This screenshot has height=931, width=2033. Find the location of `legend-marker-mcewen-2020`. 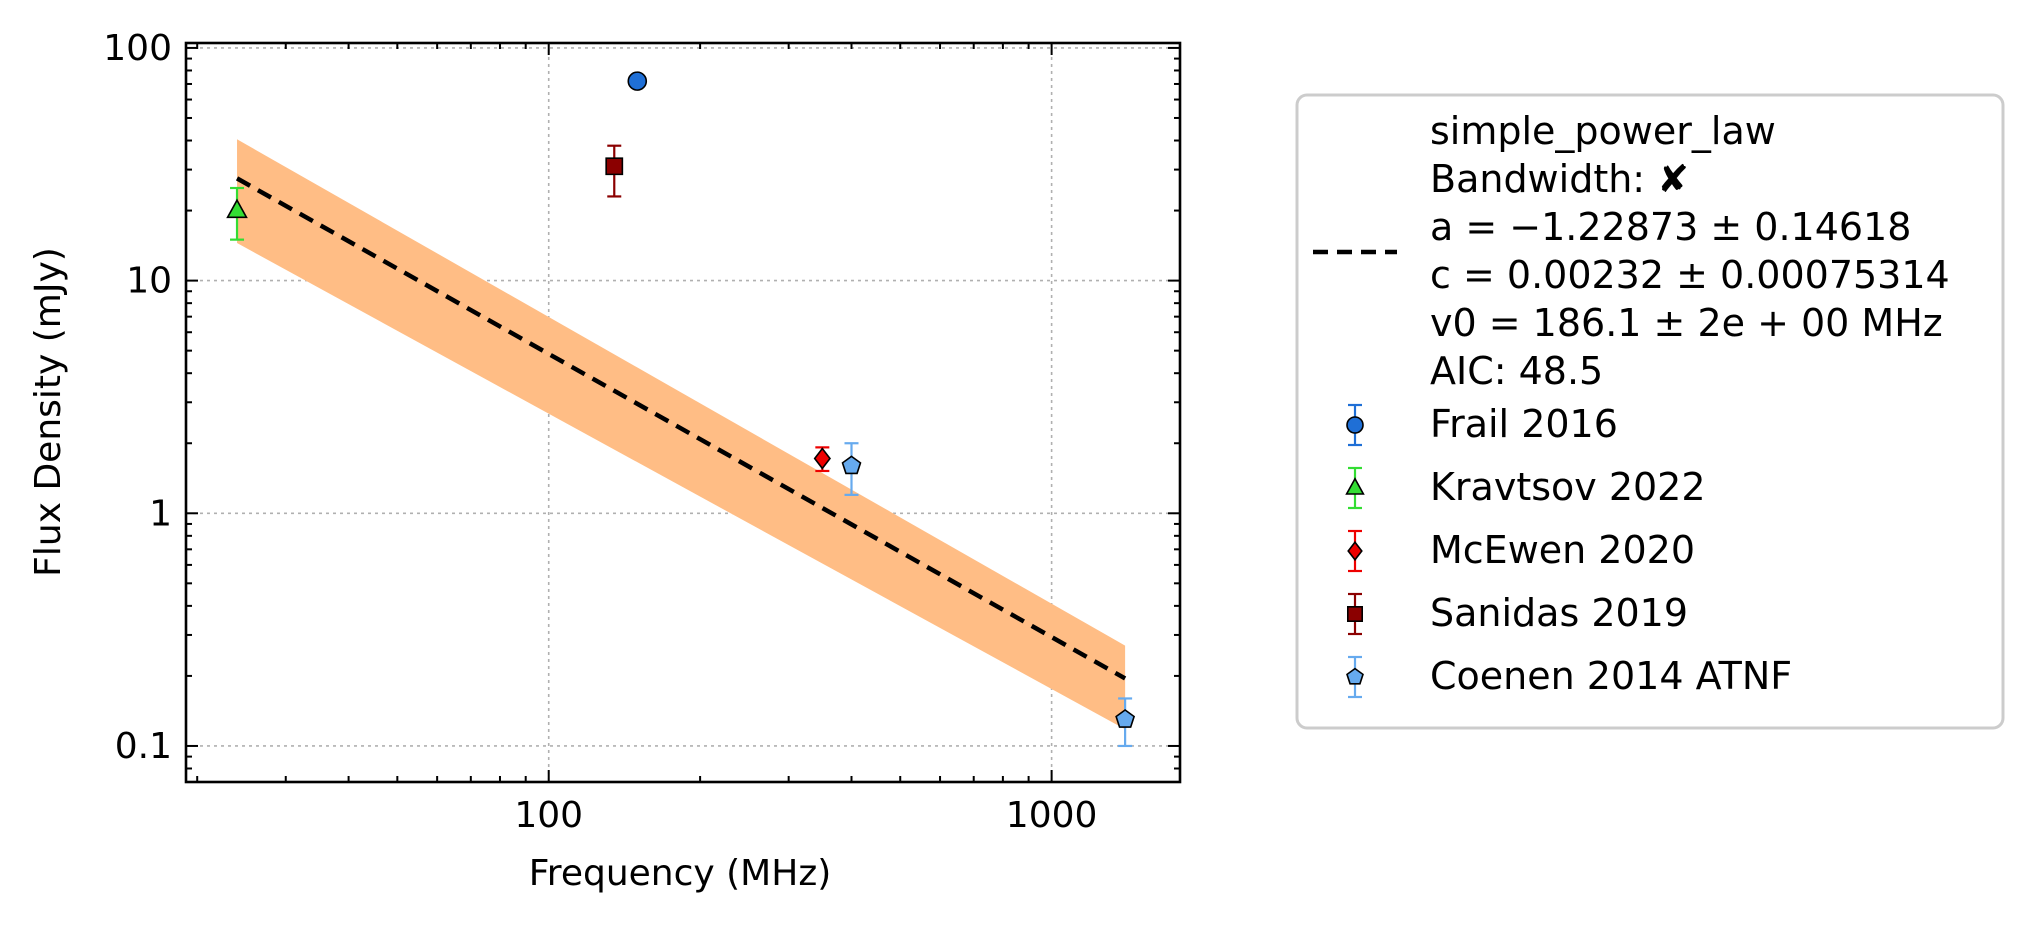

legend-marker-mcewen-2020 is located at coordinates (1355, 551).